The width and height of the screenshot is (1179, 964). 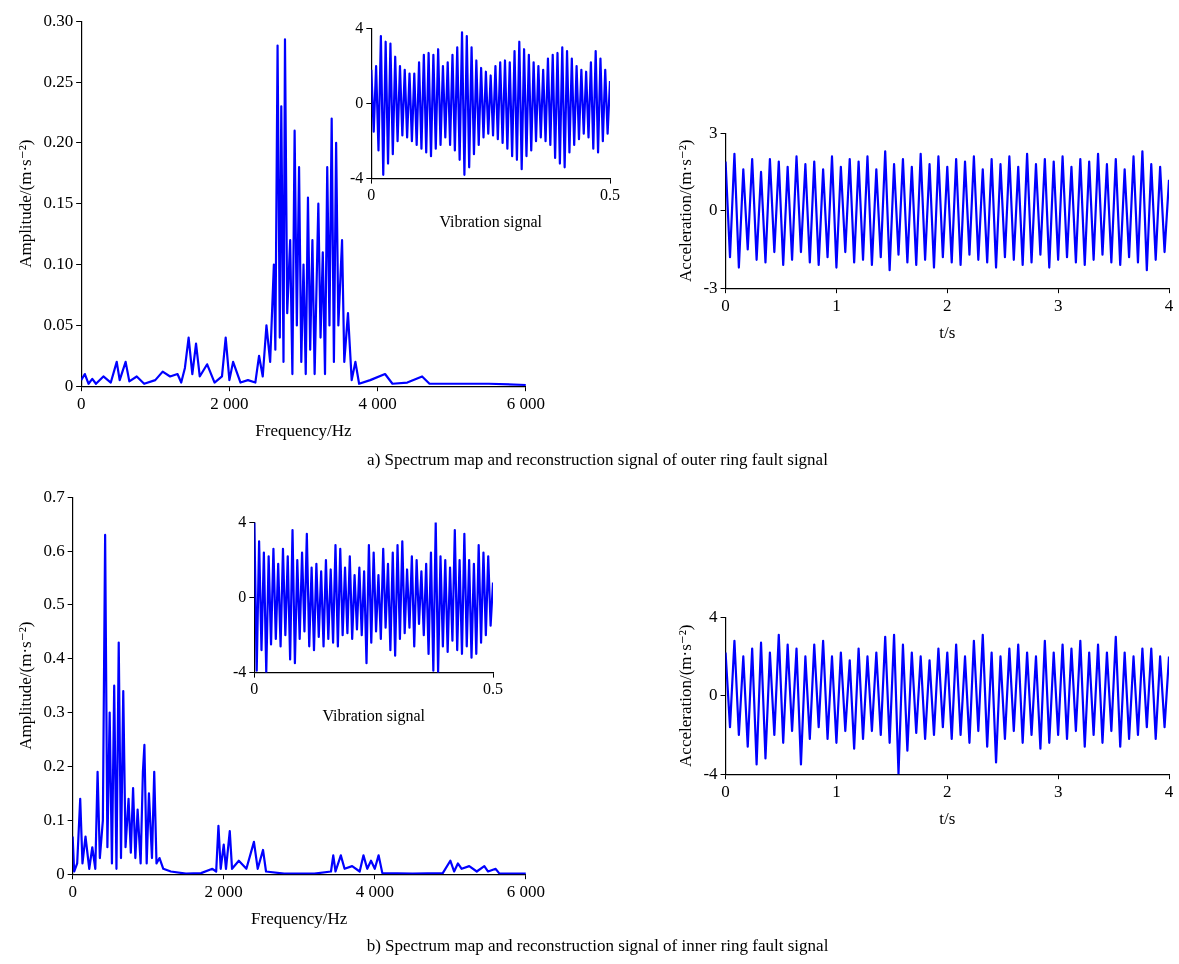 What do you see at coordinates (58, 142) in the screenshot?
I see `y-tick-label: 0.20` at bounding box center [58, 142].